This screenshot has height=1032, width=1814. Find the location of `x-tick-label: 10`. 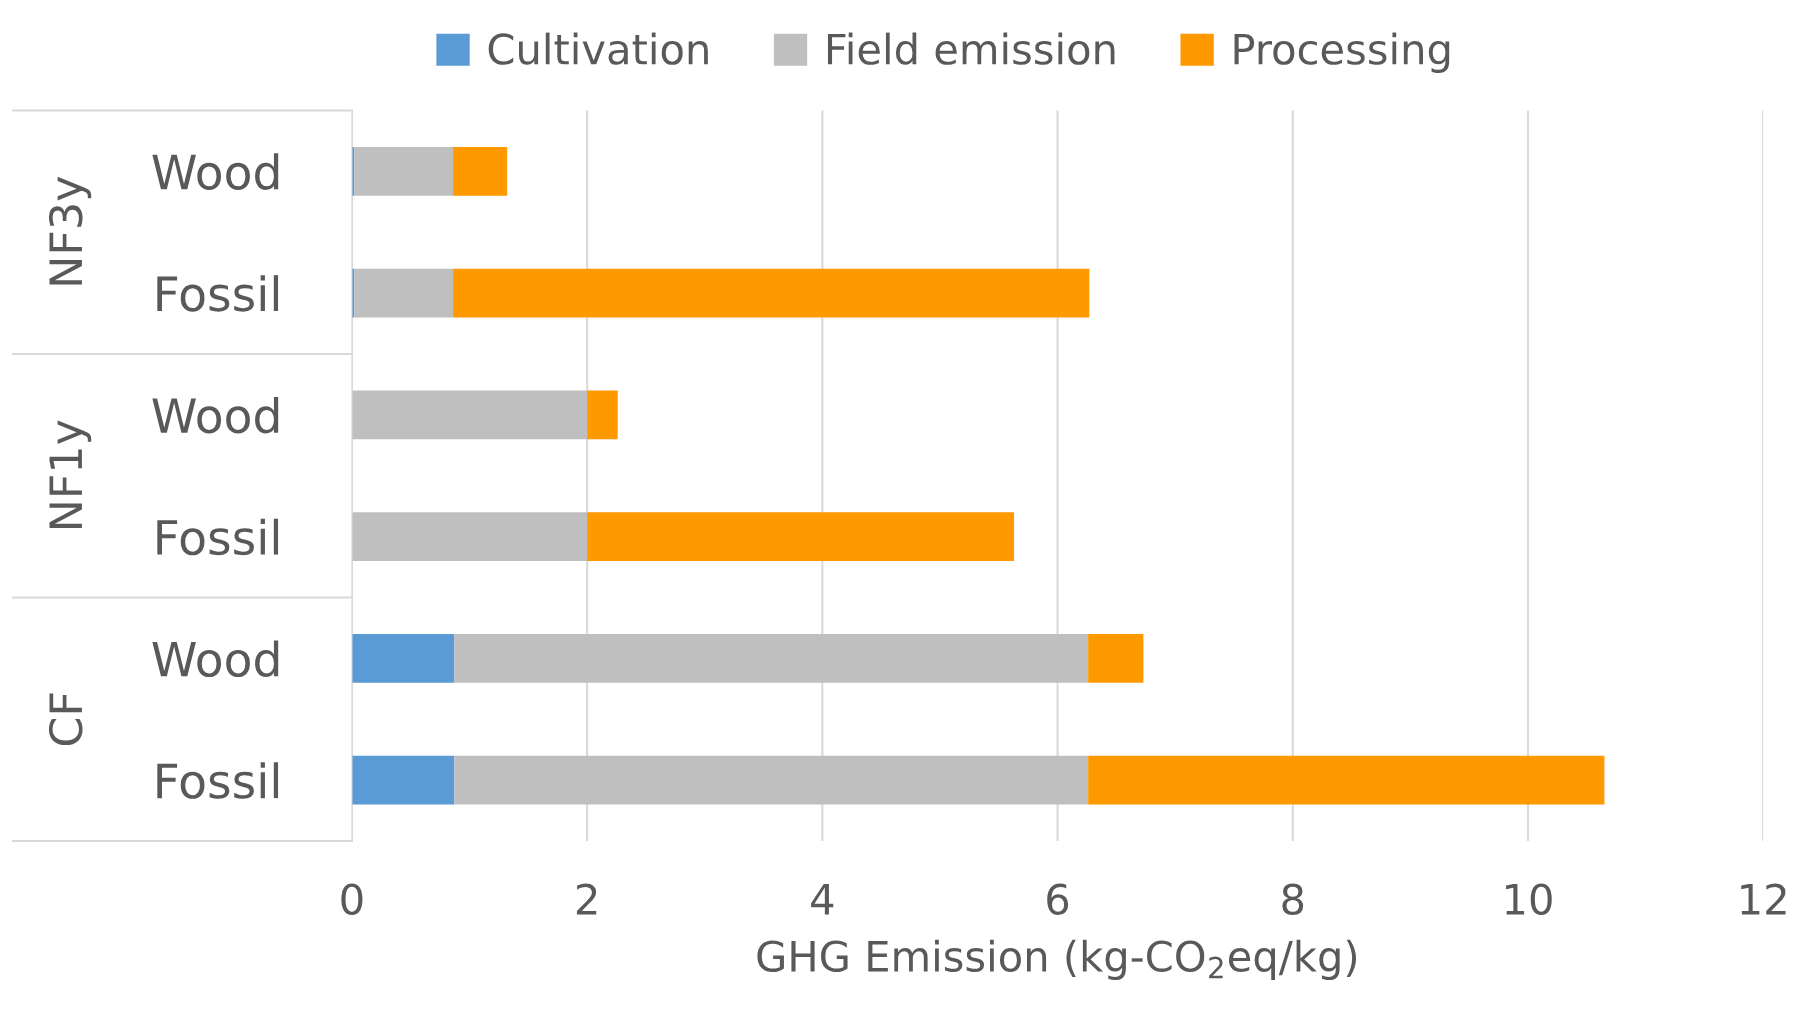

x-tick-label: 10 is located at coordinates (1529, 899).